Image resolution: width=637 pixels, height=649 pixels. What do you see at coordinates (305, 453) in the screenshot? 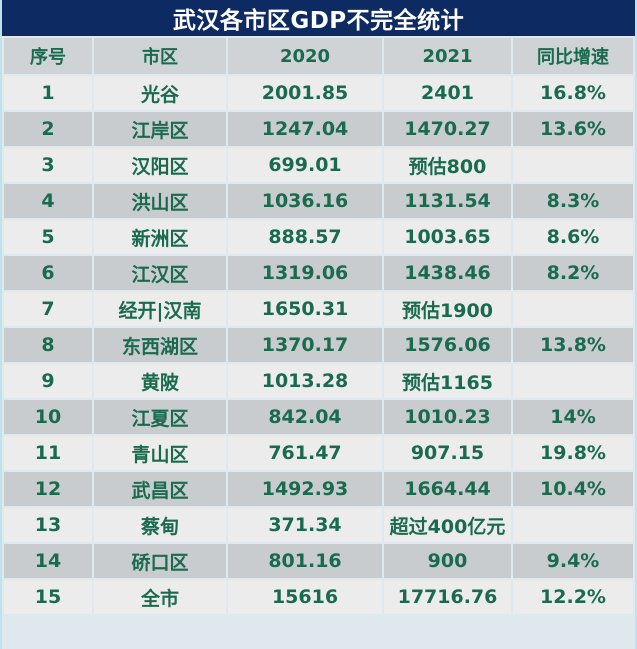
I see `gdp-2020-cell: 761.47` at bounding box center [305, 453].